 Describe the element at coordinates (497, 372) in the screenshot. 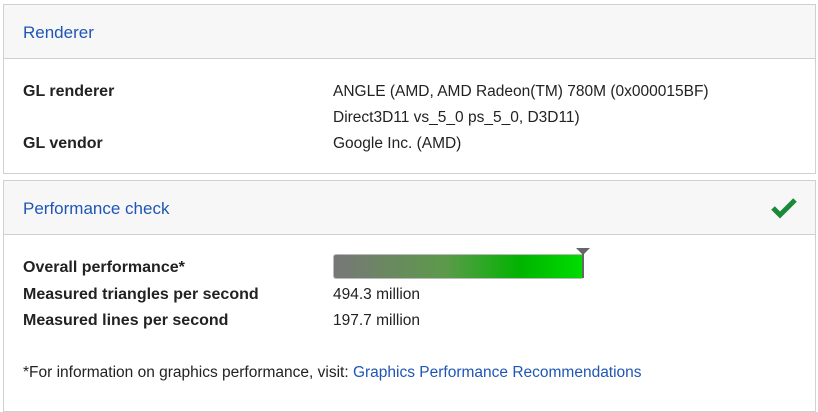

I see `graphics-performance-link: Graphics Performance Recommendations` at that location.